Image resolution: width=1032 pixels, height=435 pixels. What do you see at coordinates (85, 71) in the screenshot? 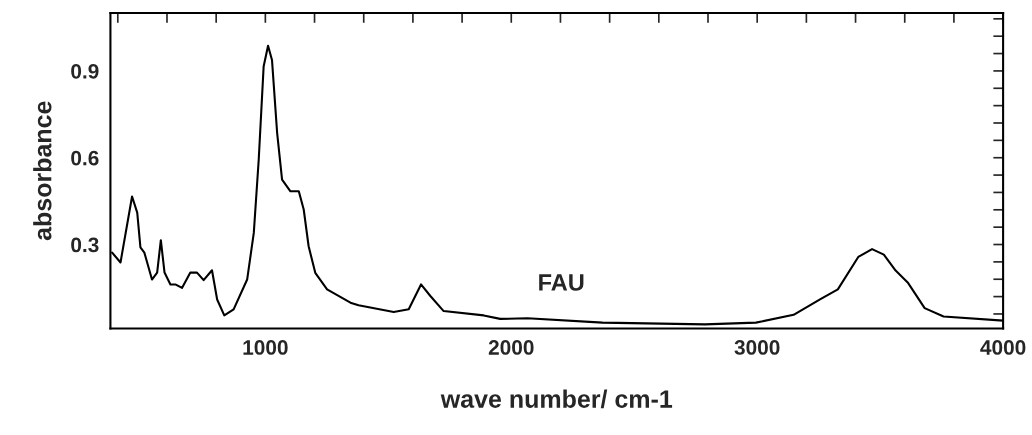
I see `y-tick-label: 0.9` at bounding box center [85, 71].